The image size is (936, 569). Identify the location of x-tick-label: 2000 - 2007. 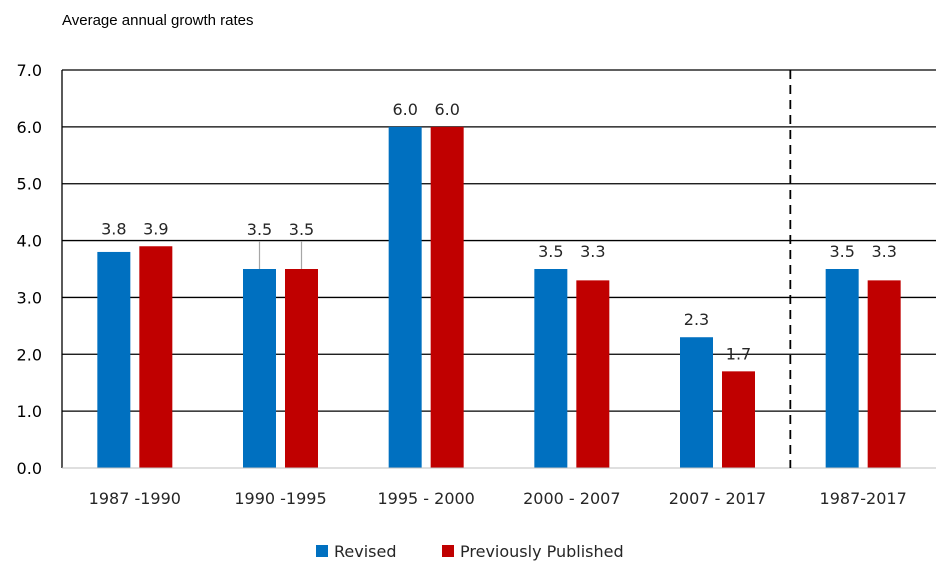
(571, 498).